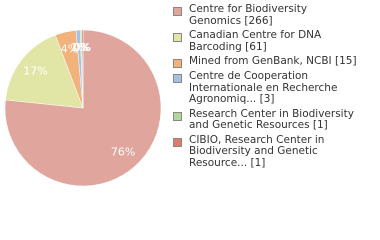 The image size is (380, 240). What do you see at coordinates (35, 70) in the screenshot?
I see `slice-label: 17%` at bounding box center [35, 70].